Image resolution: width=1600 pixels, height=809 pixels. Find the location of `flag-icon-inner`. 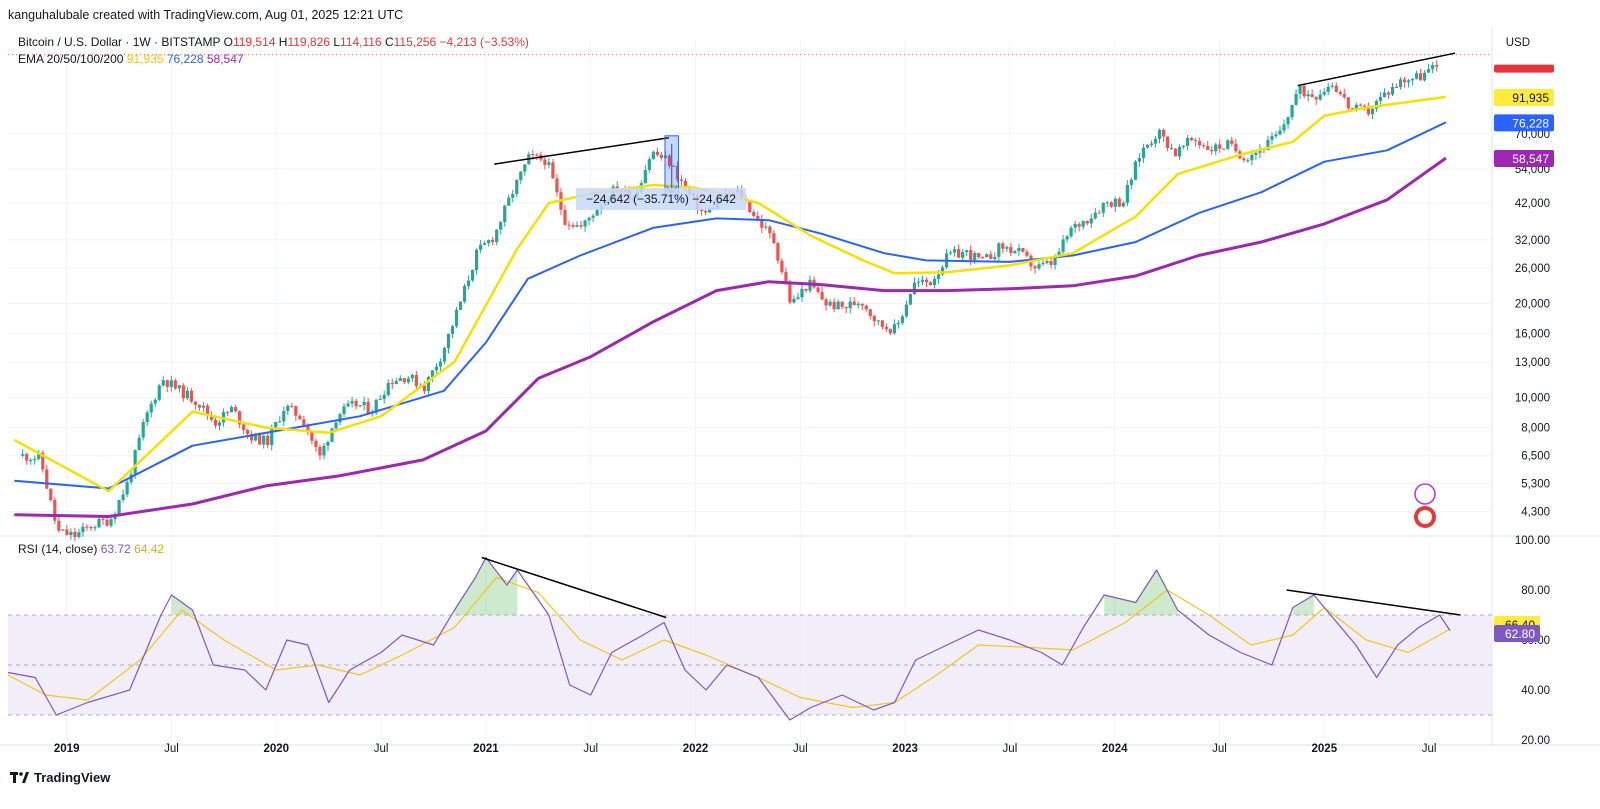

flag-icon-inner is located at coordinates (1425, 517).